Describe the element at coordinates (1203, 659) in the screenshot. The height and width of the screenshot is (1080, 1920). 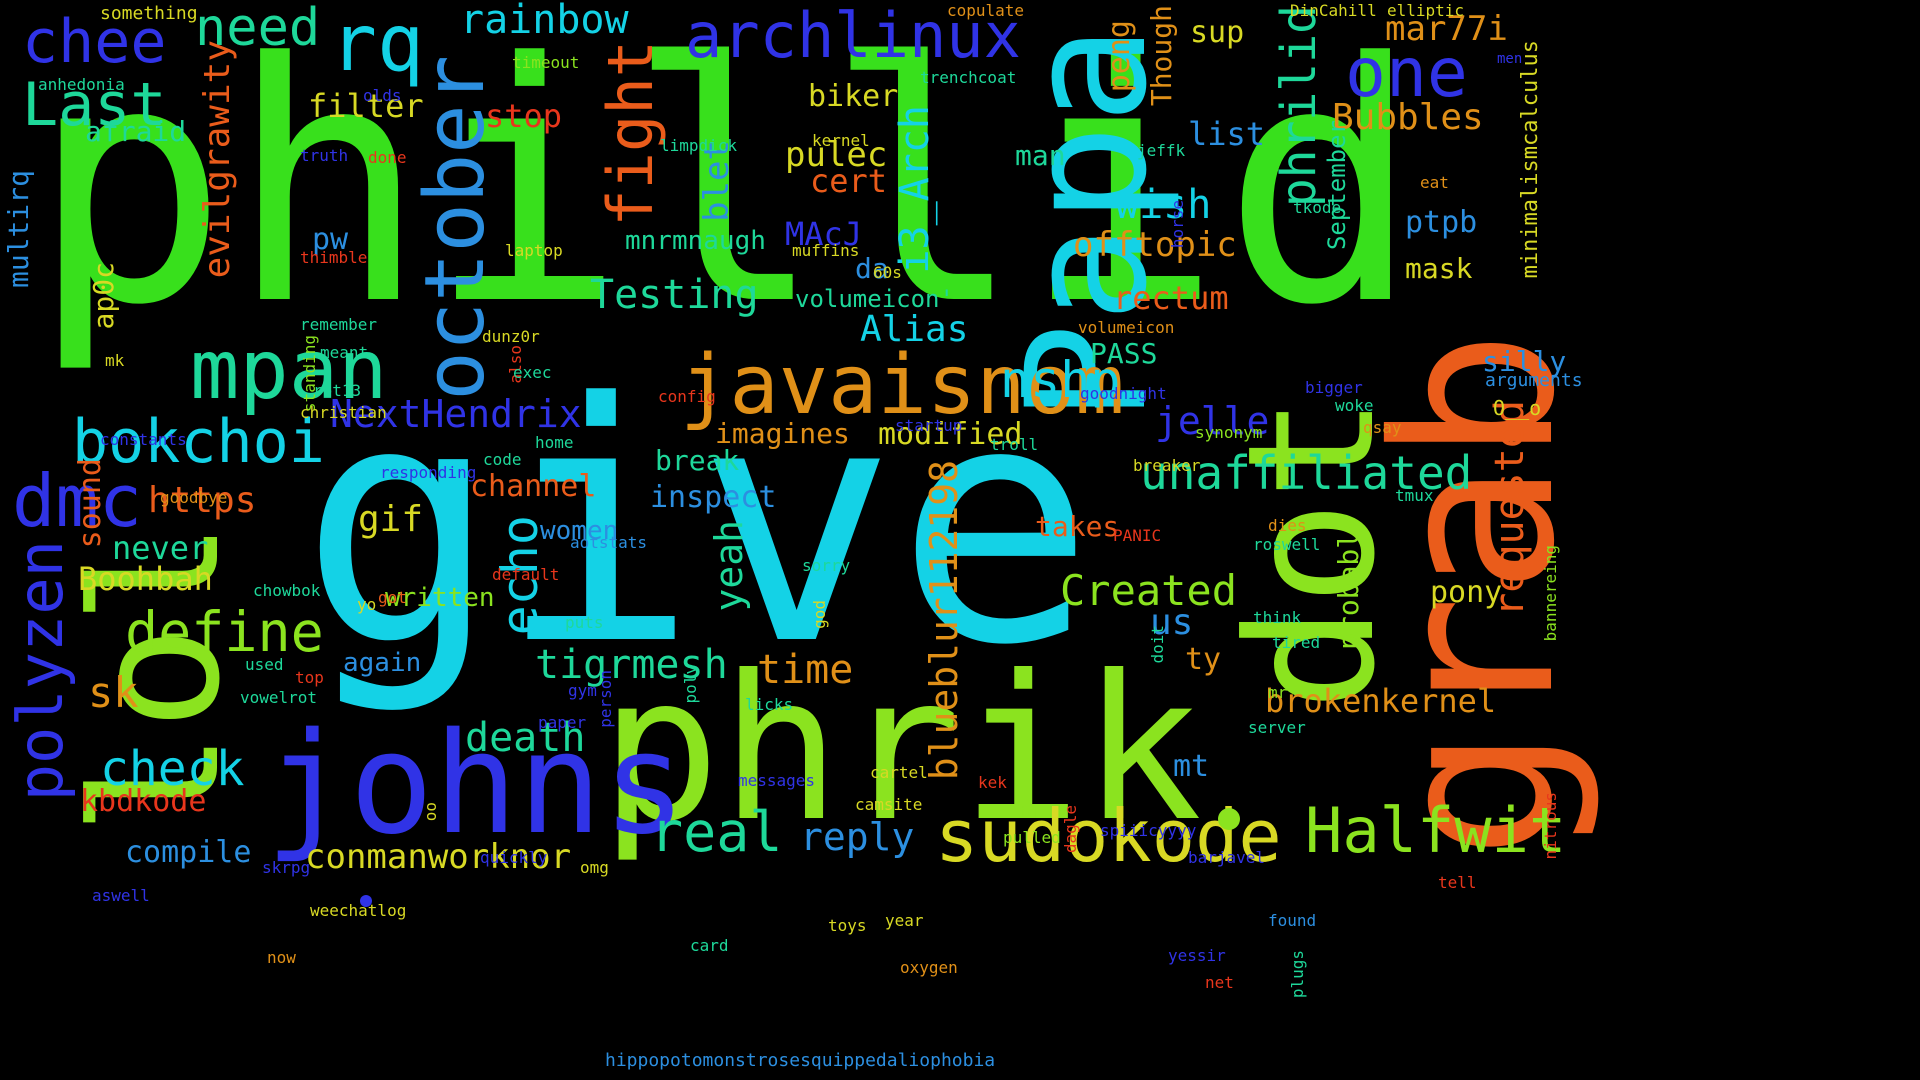
I see `word-ty: ty` at that location.